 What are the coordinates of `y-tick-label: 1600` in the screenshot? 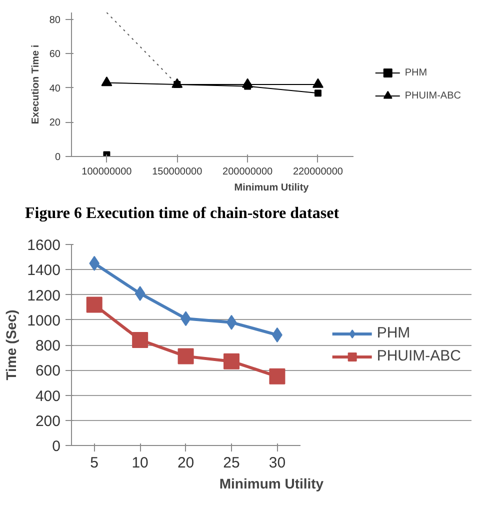 It's located at (44, 245).